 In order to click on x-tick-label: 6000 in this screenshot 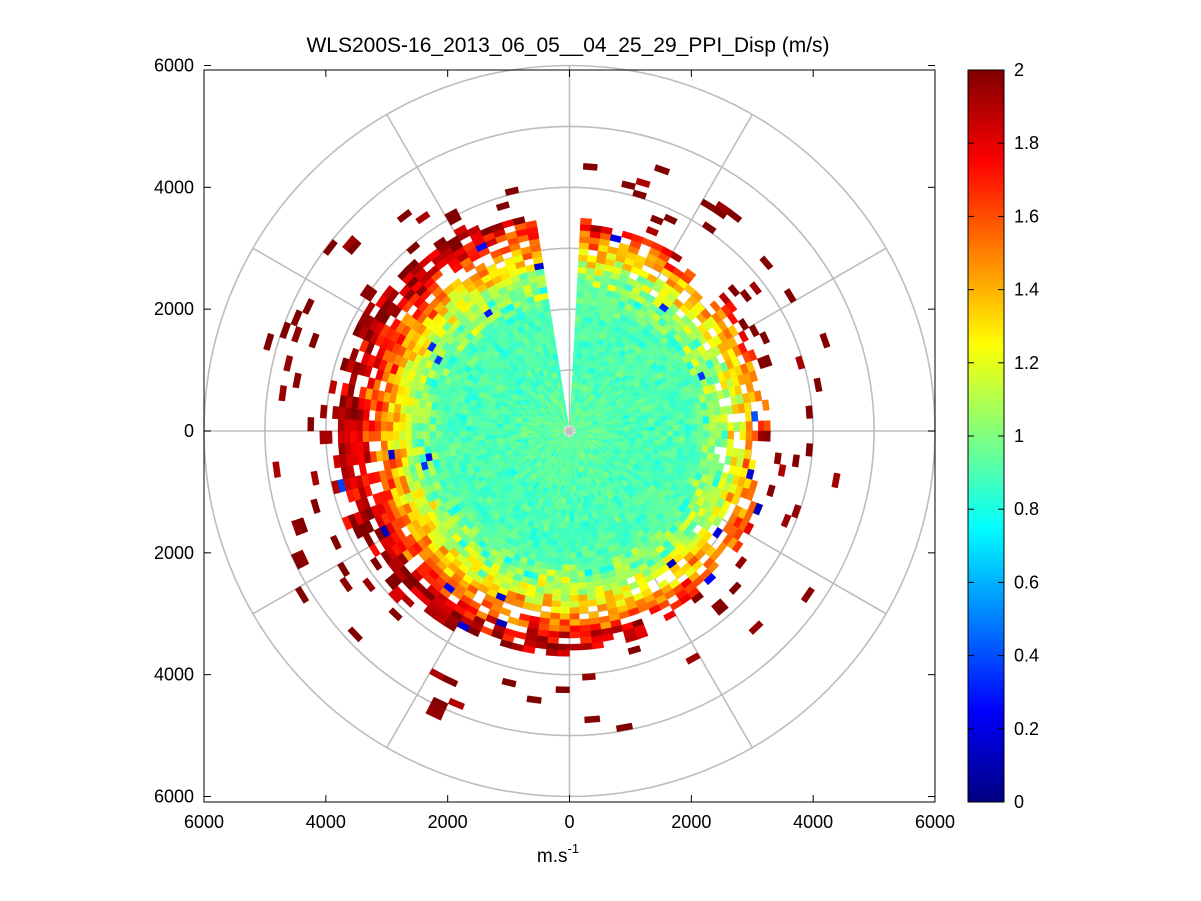, I will do `click(935, 822)`.